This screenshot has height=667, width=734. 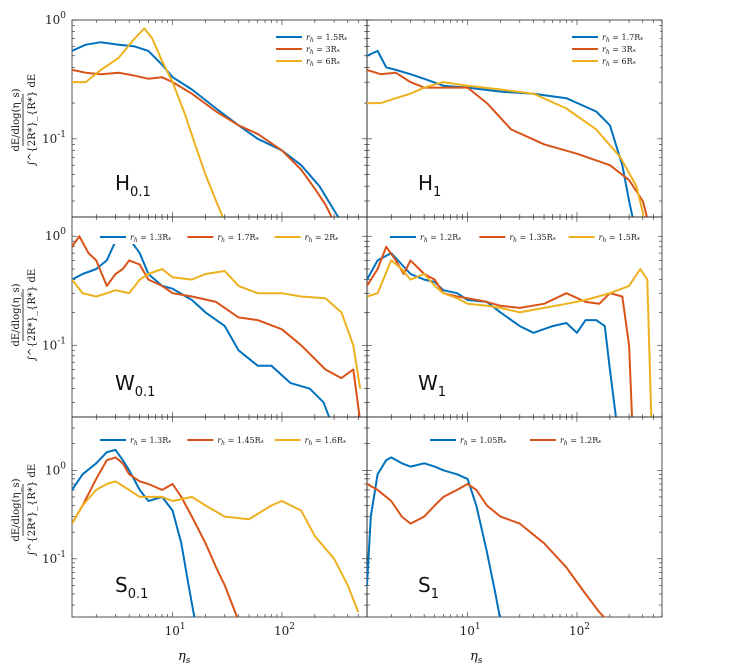 I want to click on axes-frame, so click(x=514, y=517).